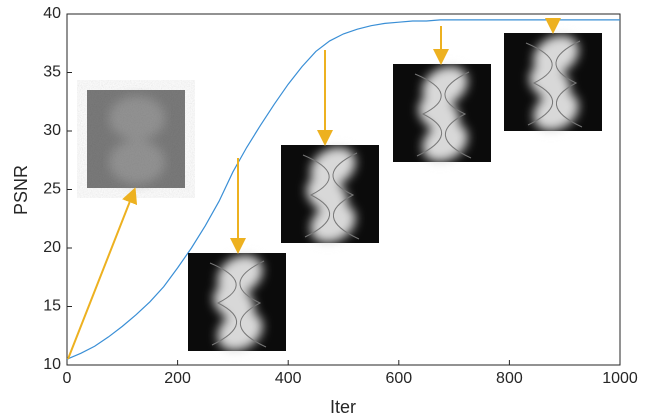 This screenshot has width=672, height=420. Describe the element at coordinates (21, 190) in the screenshot. I see `y-axis-label: PSNR` at that location.